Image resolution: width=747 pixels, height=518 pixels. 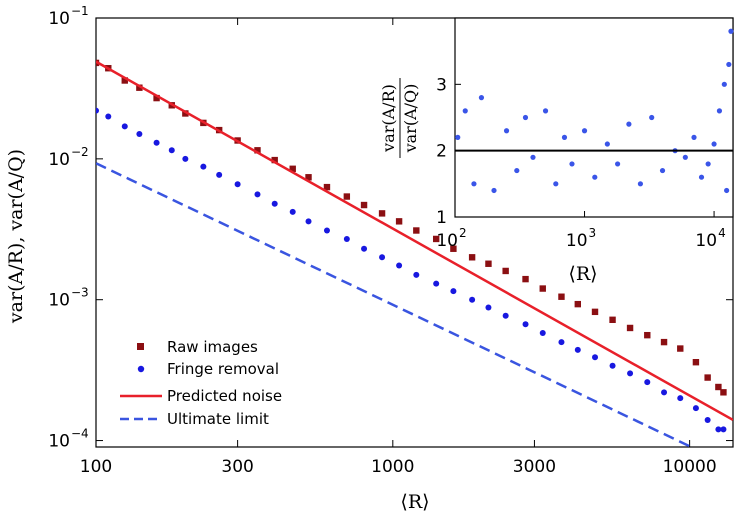 What do you see at coordinates (388, 118) in the screenshot?
I see `inset-y-label-numerator: var(A/R)` at bounding box center [388, 118].